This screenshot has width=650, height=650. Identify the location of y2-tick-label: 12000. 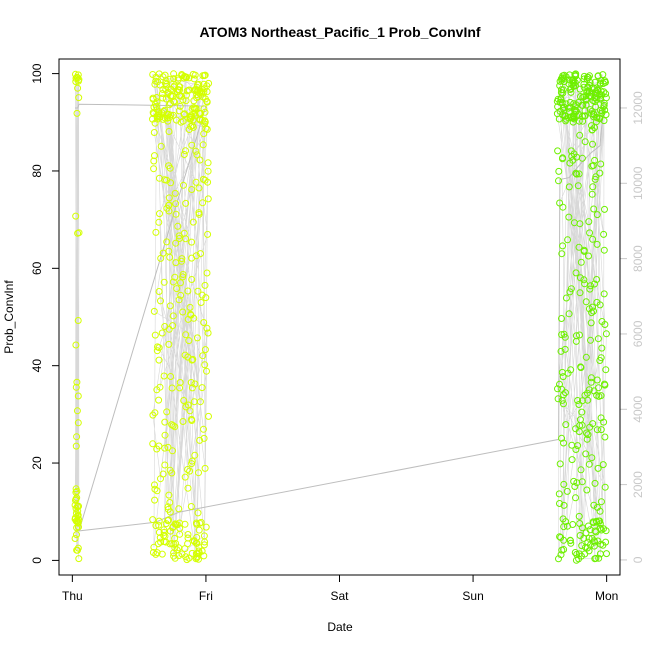
(638, 108).